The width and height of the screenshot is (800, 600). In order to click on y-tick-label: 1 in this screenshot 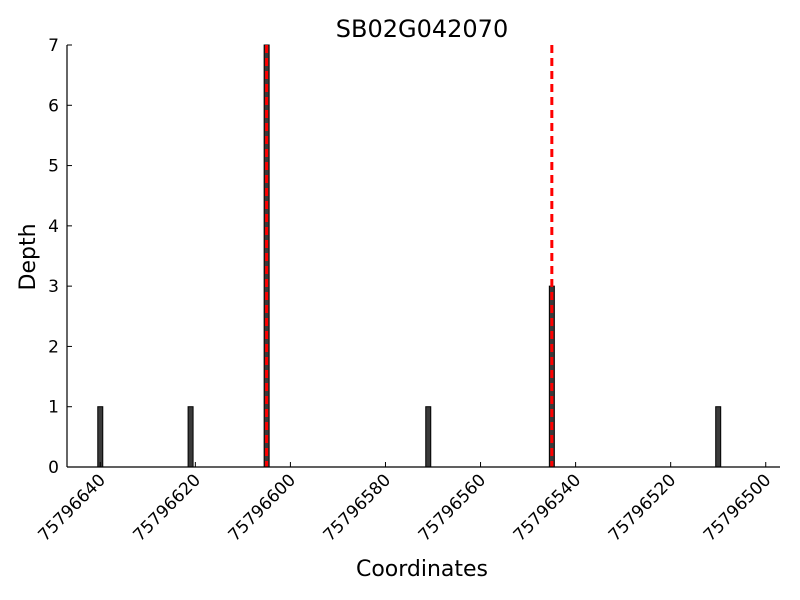, I will do `click(53, 408)`.